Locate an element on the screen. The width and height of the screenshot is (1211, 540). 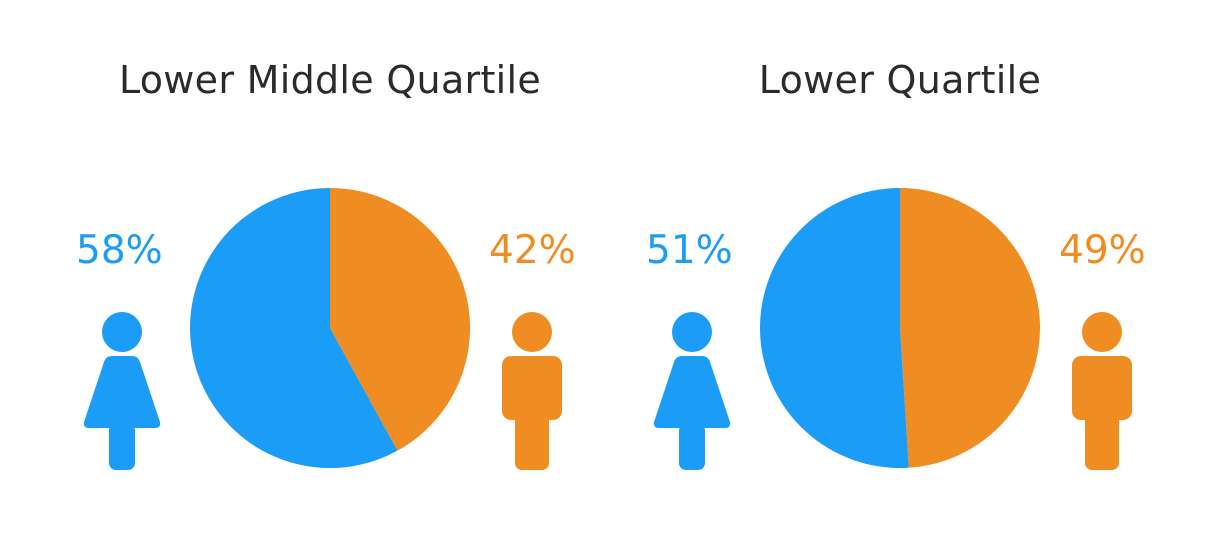
female-percentage-label: 58% is located at coordinates (119, 250).